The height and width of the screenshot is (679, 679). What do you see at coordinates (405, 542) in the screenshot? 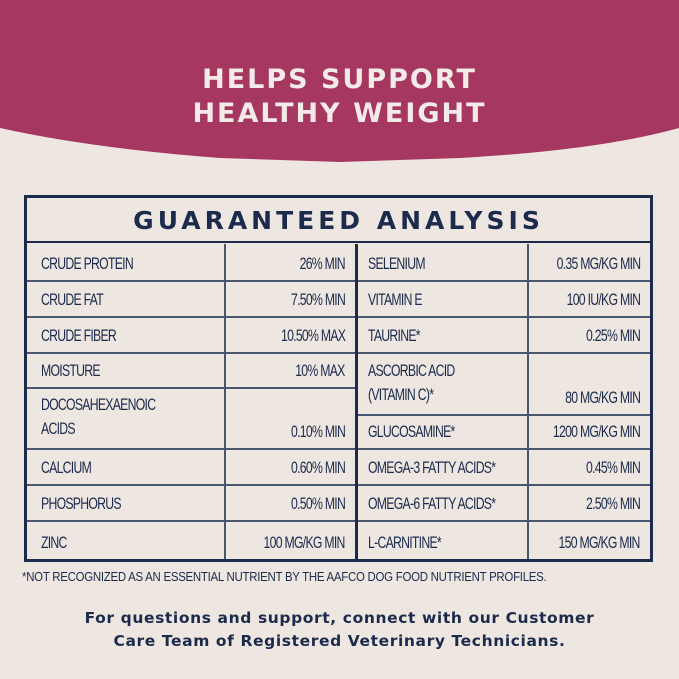
I see `nutrient-name-text: L-CARNITINE*` at bounding box center [405, 542].